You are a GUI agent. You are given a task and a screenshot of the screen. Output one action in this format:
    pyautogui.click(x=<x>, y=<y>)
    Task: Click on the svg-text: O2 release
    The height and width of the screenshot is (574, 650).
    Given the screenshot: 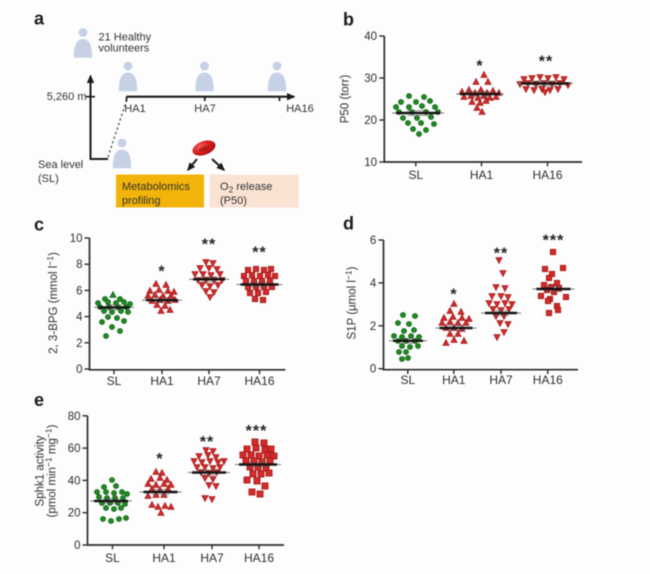 What is the action you would take?
    pyautogui.click(x=246, y=188)
    